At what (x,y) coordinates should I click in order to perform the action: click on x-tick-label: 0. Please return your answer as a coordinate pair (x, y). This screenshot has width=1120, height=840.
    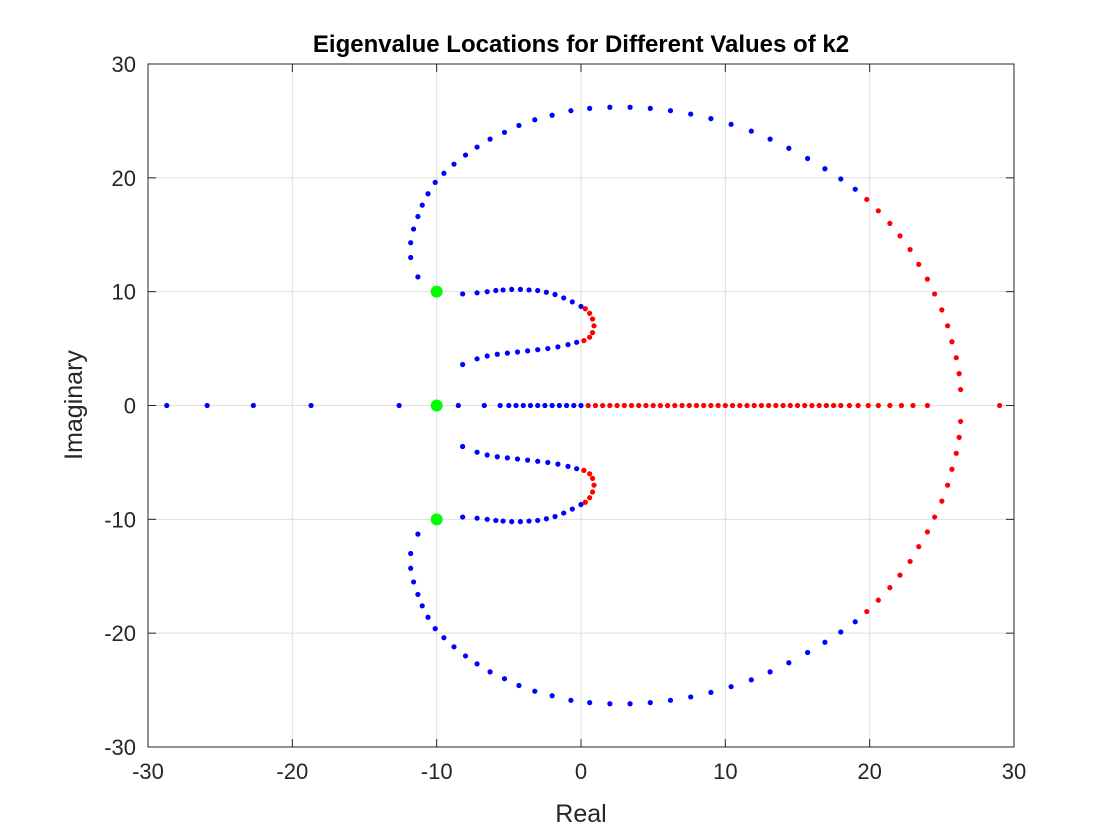
    Looking at the image, I should click on (581, 771).